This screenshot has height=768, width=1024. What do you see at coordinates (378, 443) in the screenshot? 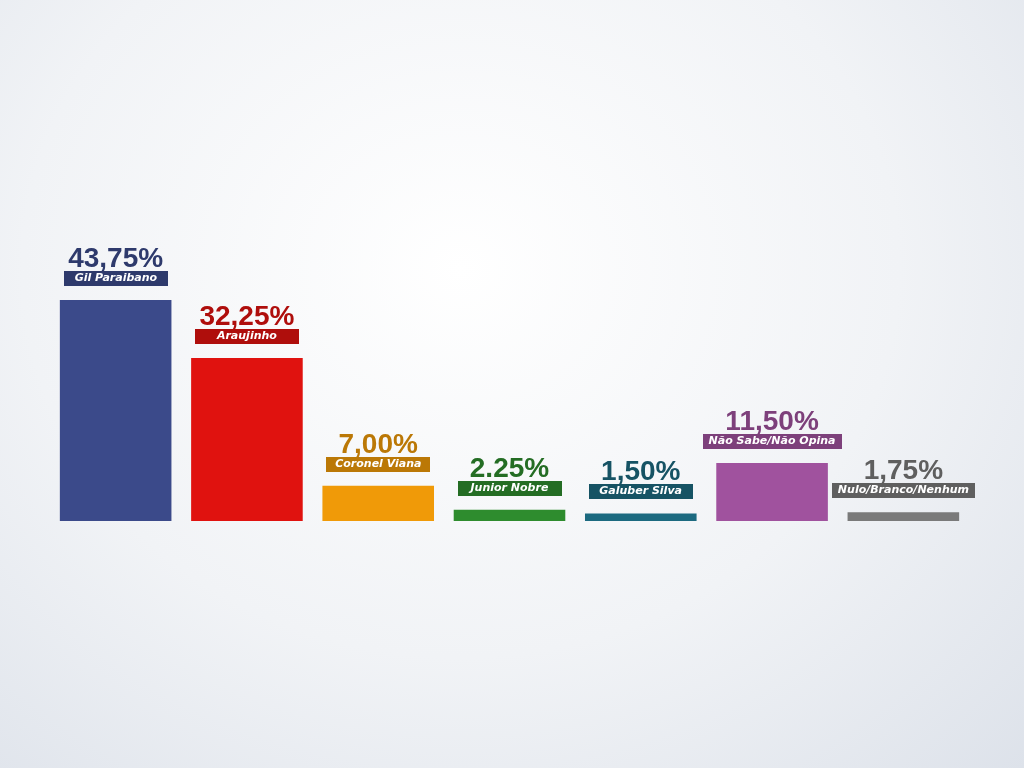
I see `data-label: 7,00%` at bounding box center [378, 443].